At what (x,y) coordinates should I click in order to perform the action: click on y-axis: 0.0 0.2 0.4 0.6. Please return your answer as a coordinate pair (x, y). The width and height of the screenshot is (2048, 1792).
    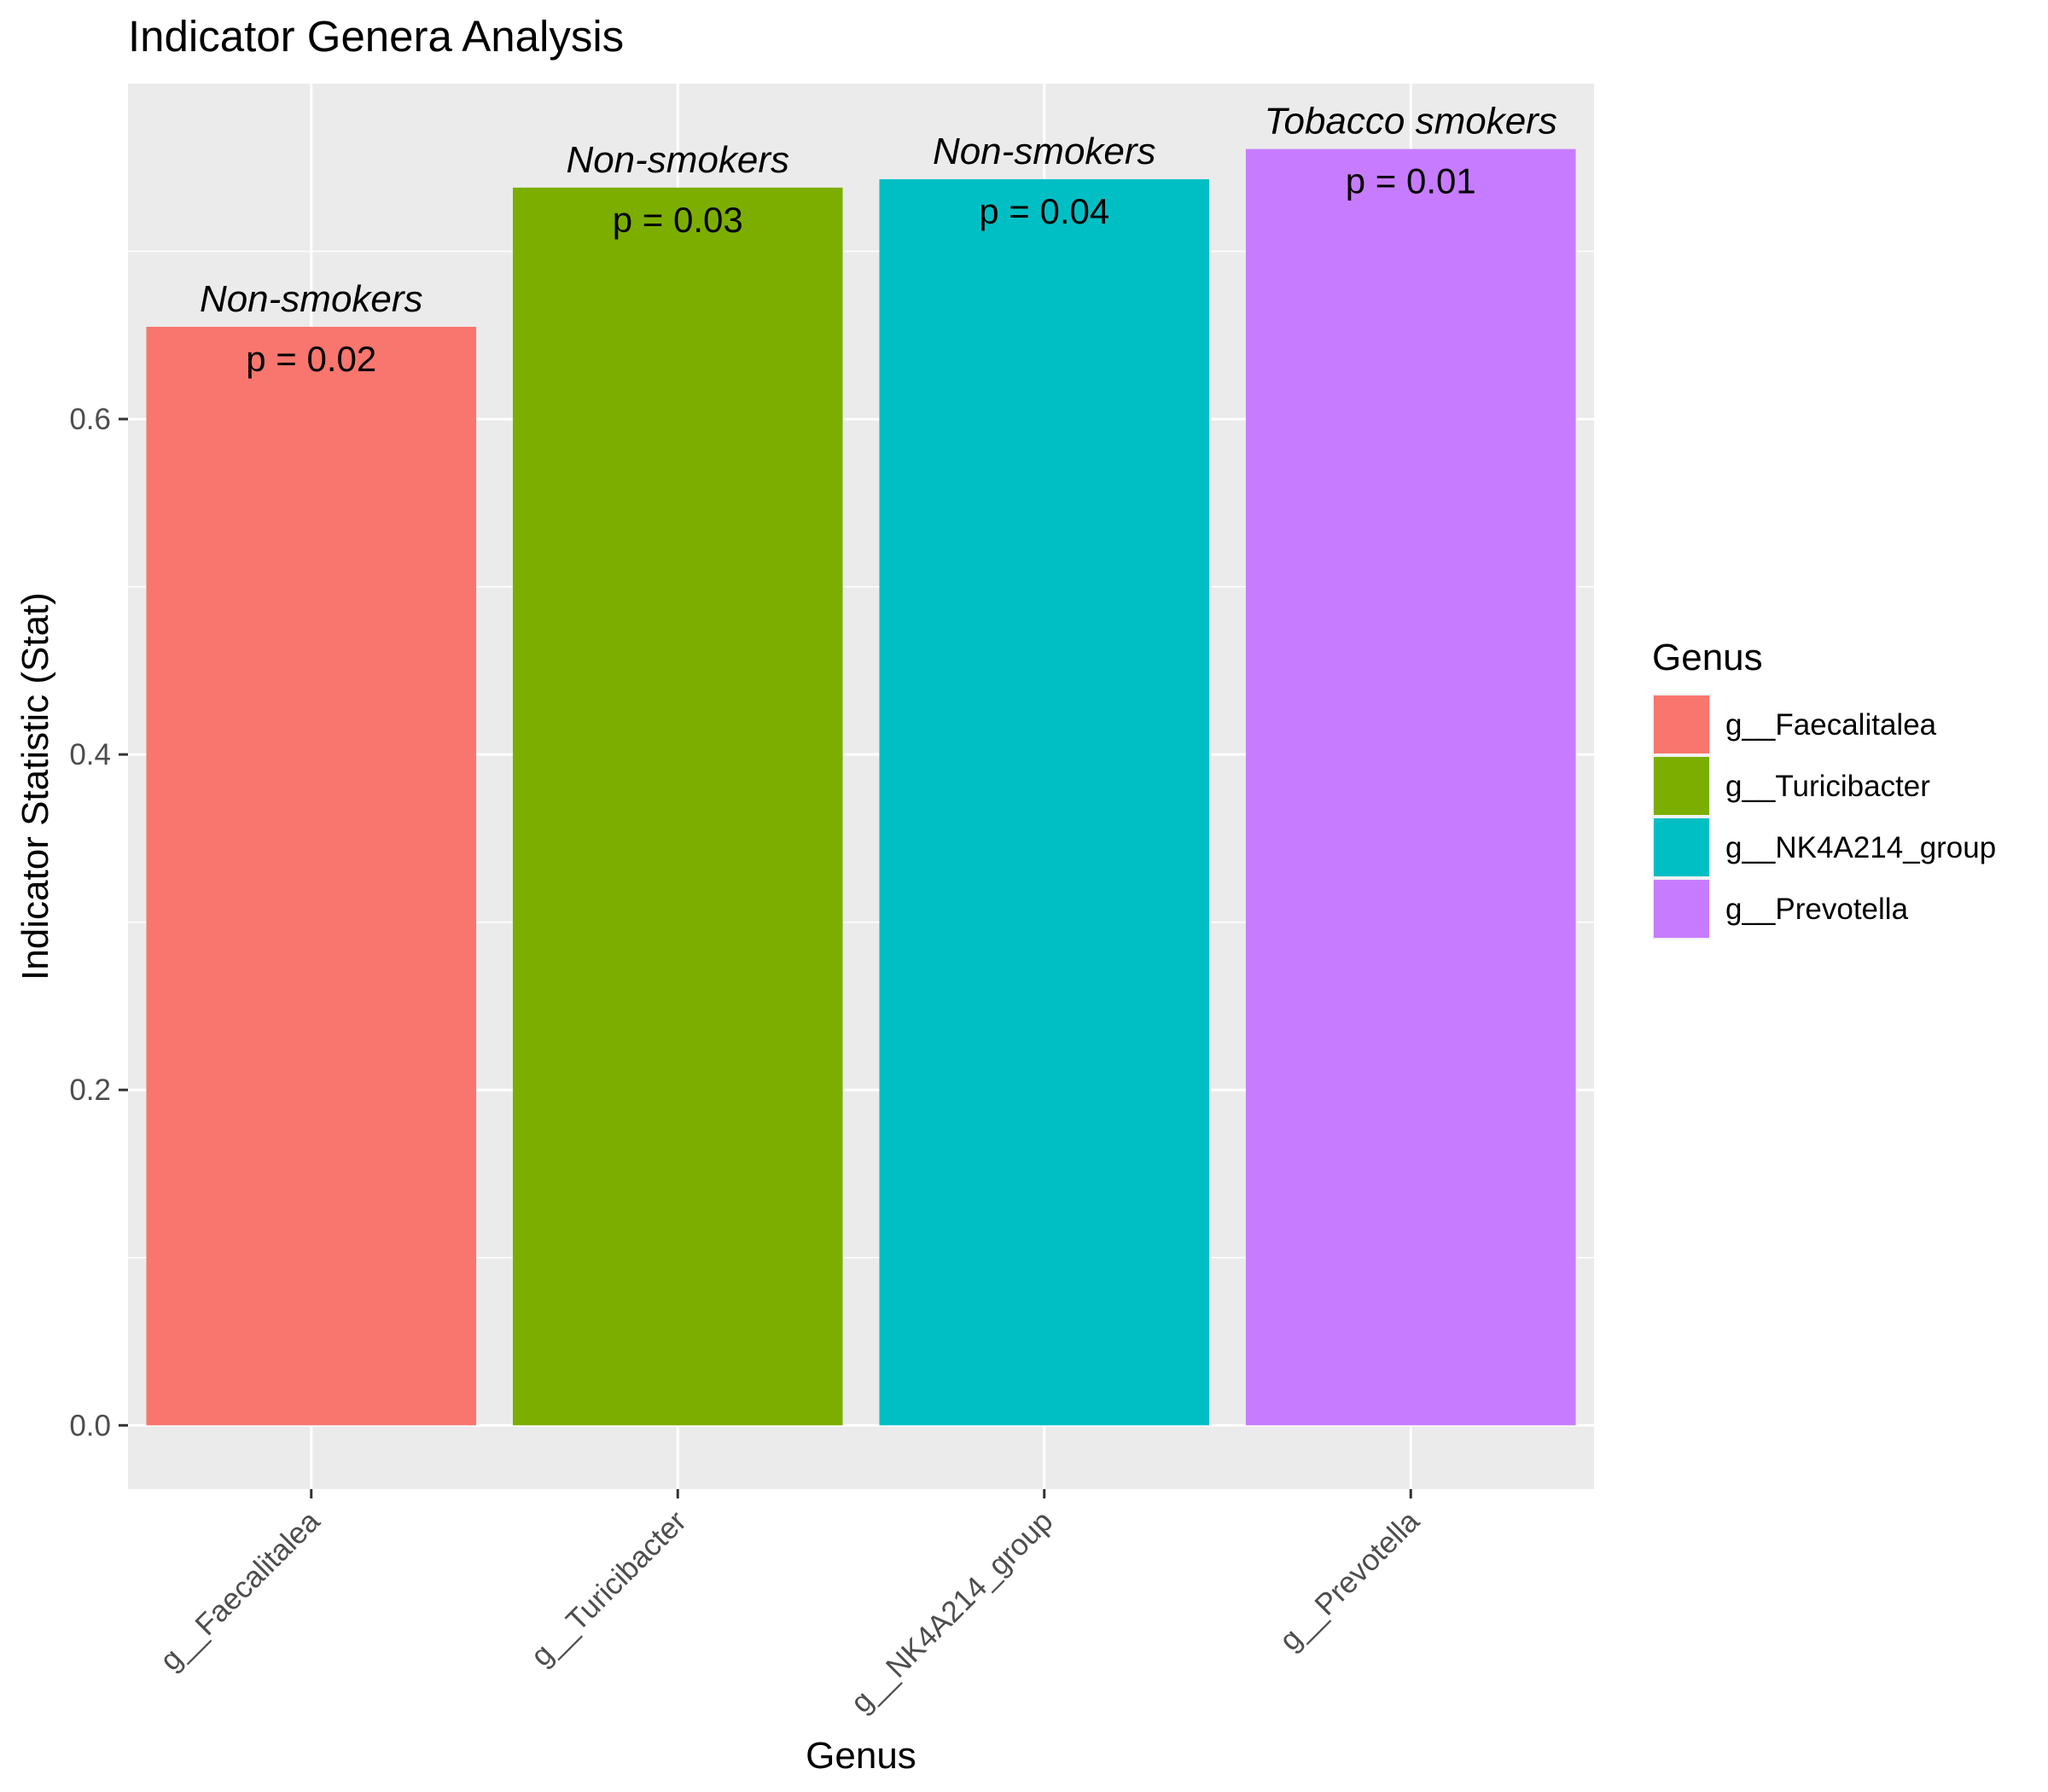
    Looking at the image, I should click on (98, 923).